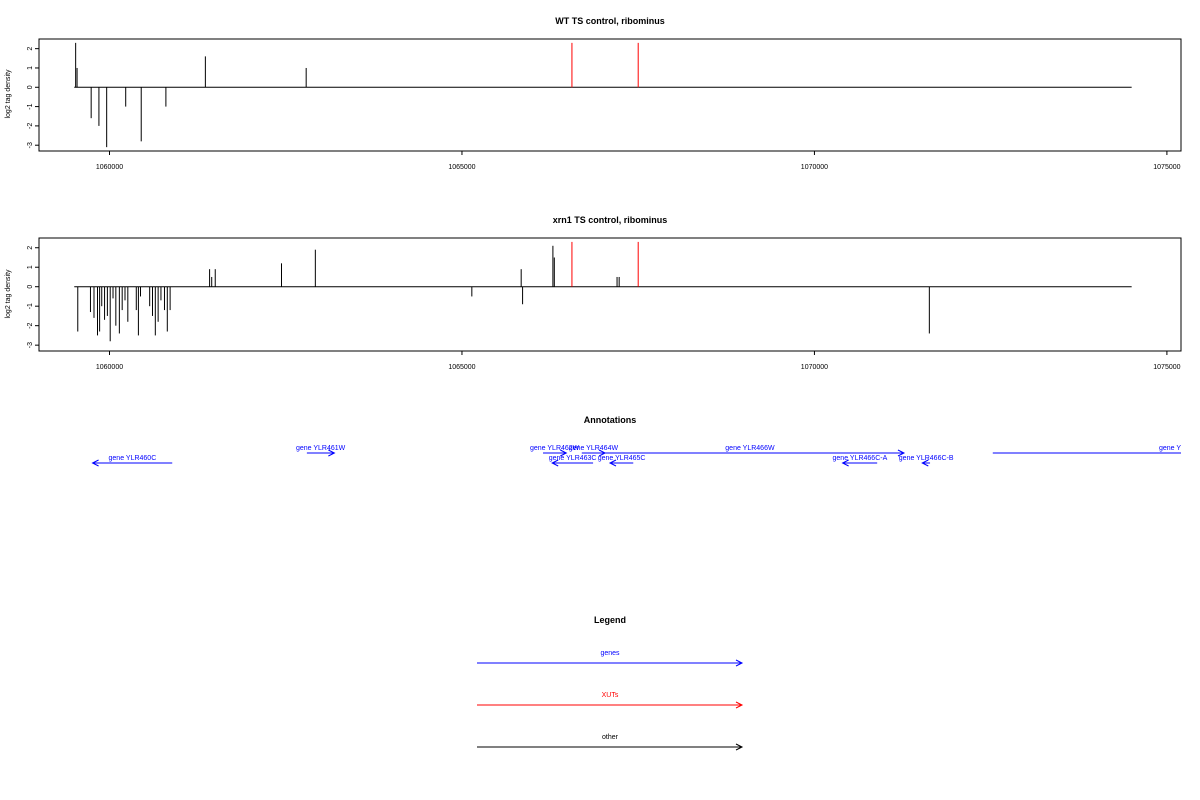 The image size is (1200, 800). I want to click on wt-y-axis-label: log2 tag density, so click(8, 94).